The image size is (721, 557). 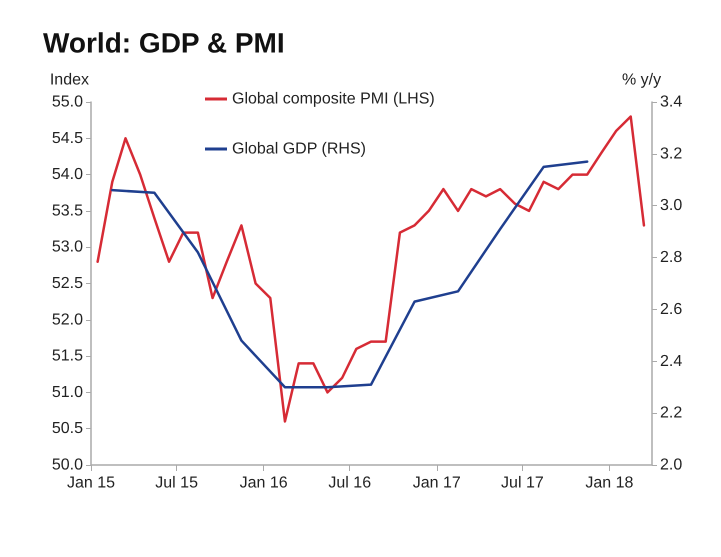 I want to click on y-tick-label: 51.0, so click(x=68, y=392).